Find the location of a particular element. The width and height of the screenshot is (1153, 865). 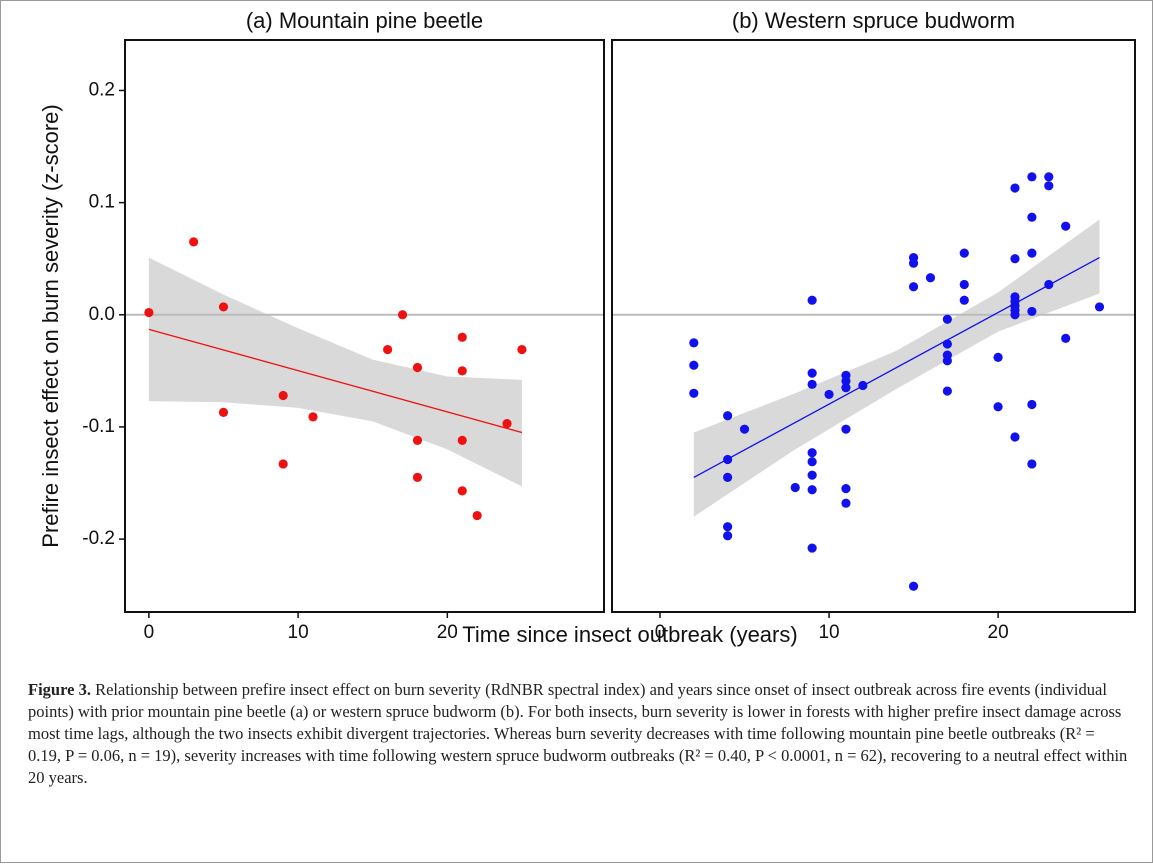

y-tick-label: -0.1 is located at coordinates (98, 426).